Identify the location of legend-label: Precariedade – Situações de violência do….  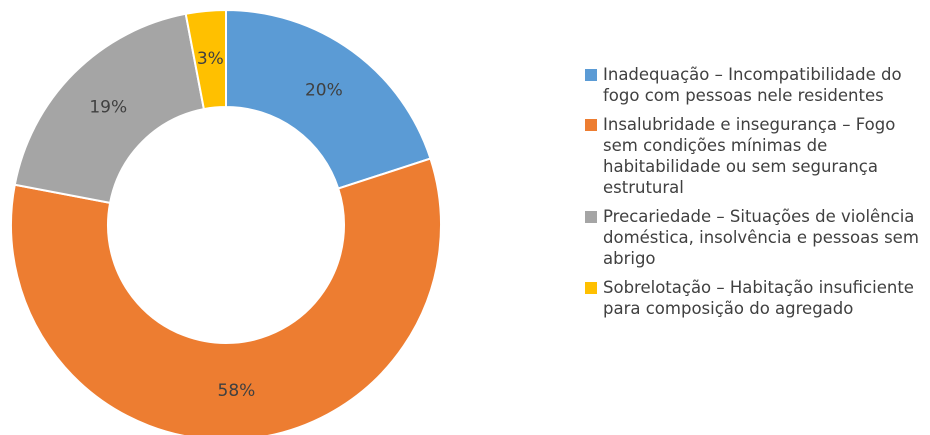
(761, 237).